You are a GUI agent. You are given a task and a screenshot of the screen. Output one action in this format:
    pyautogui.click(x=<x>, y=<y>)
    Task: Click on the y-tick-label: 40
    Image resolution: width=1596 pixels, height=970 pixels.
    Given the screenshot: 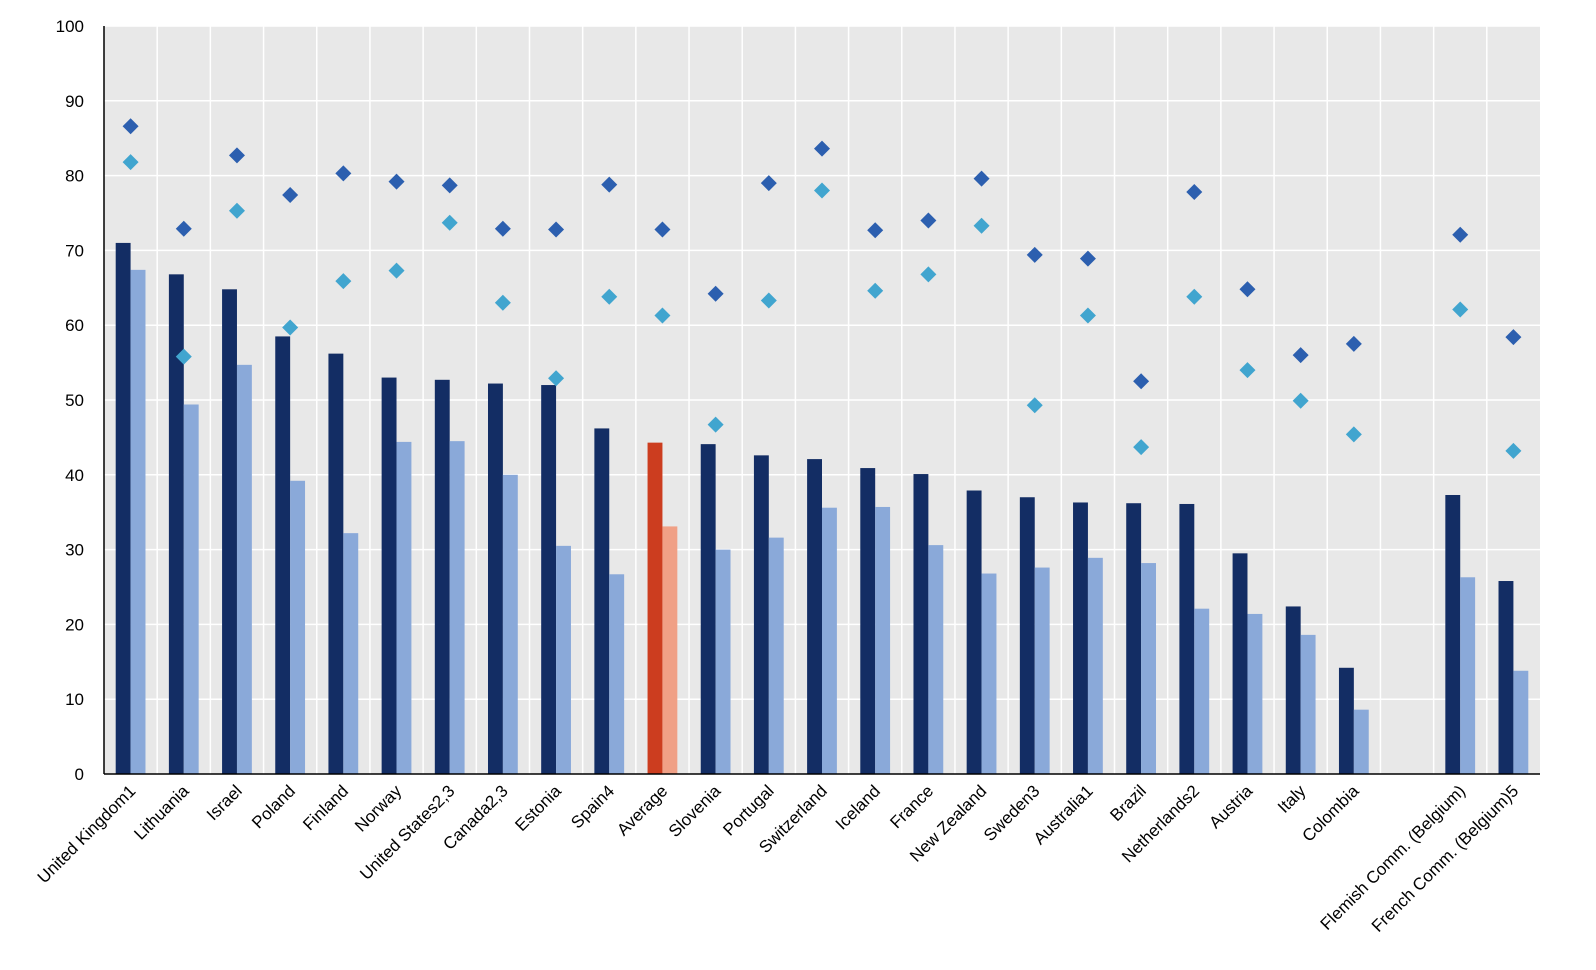 What is the action you would take?
    pyautogui.click(x=74, y=475)
    